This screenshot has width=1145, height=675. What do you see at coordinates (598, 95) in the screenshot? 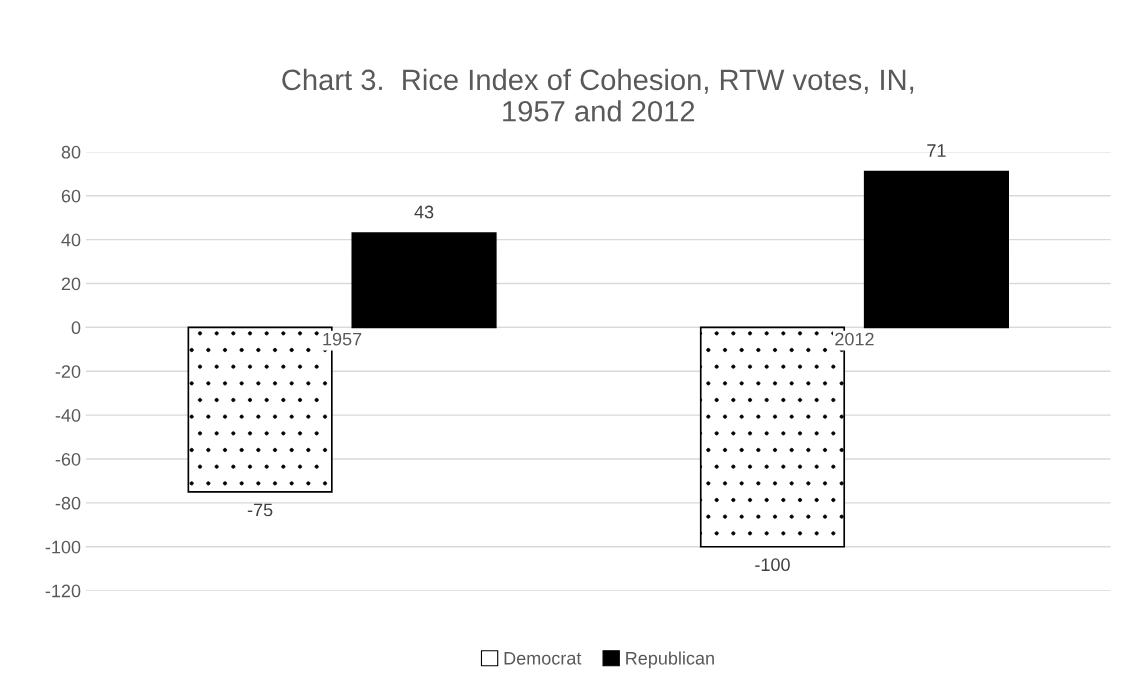
I see `chart-title: Chart 3. Rice Index of Cohesion, RTW votes, IN, 1957 and 2012` at bounding box center [598, 95].